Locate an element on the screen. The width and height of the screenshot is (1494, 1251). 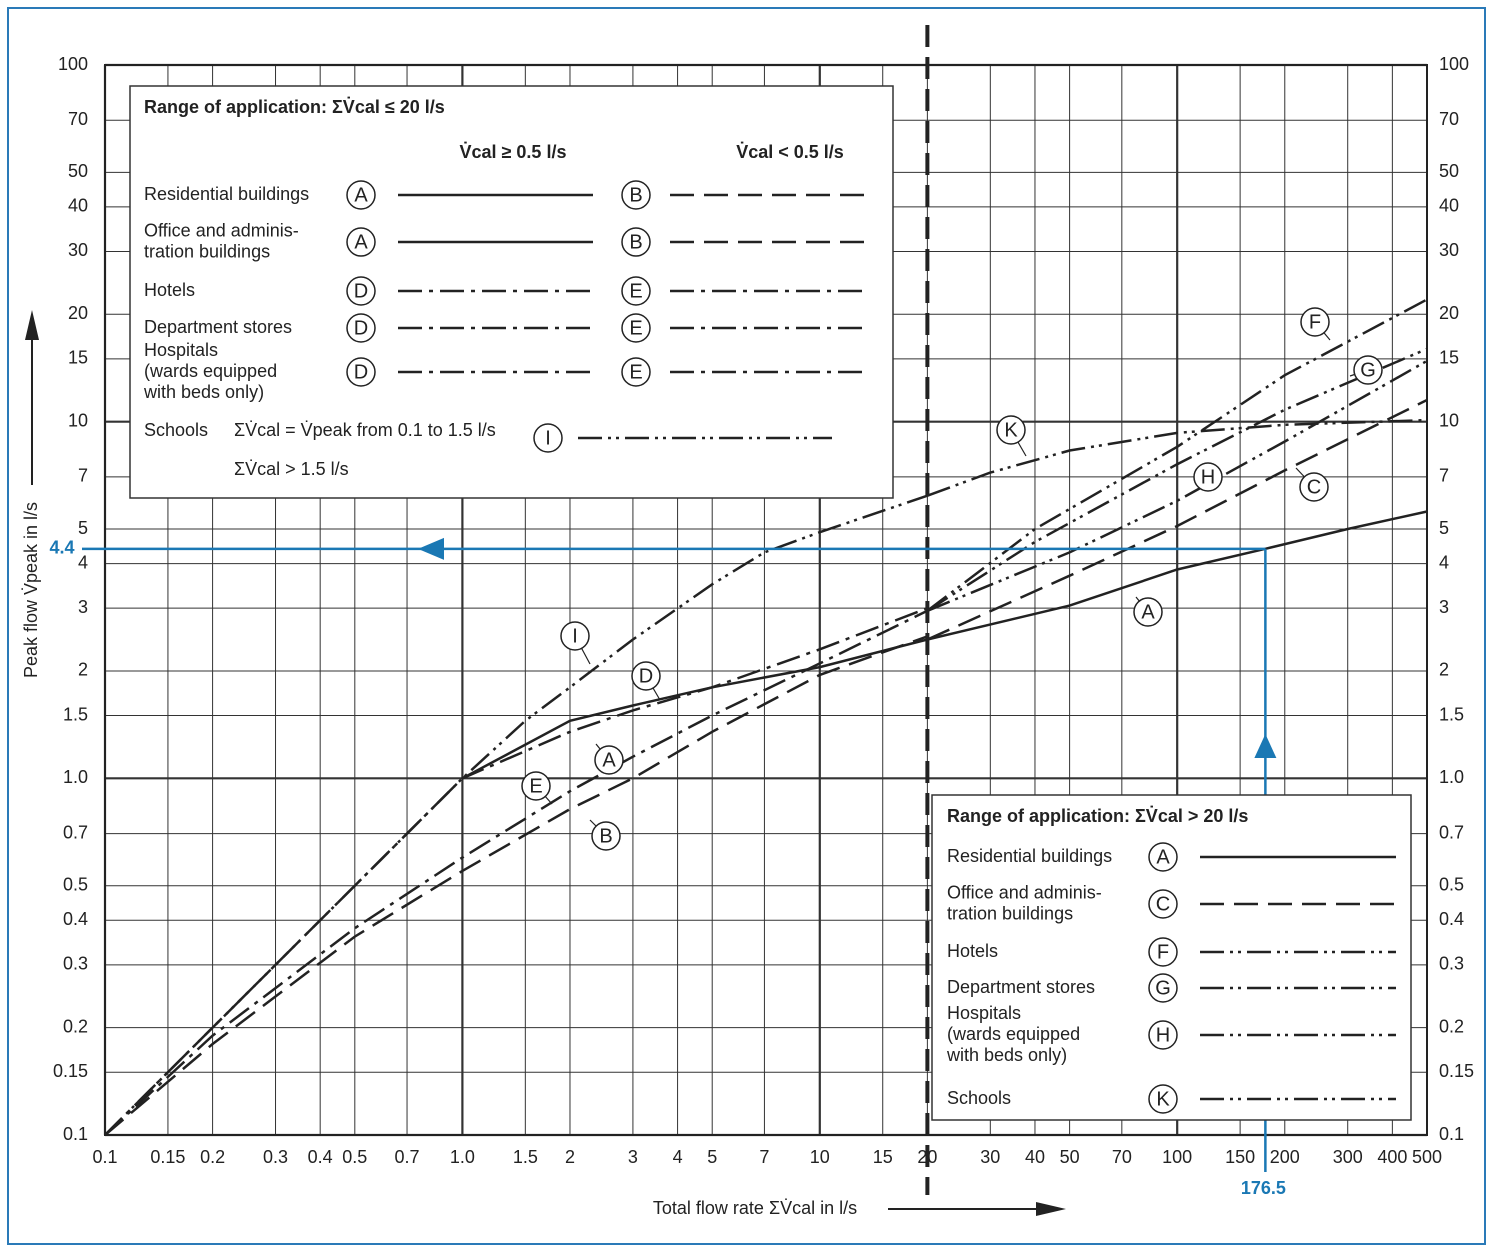
y-tick-label: 40 is located at coordinates (78, 206).